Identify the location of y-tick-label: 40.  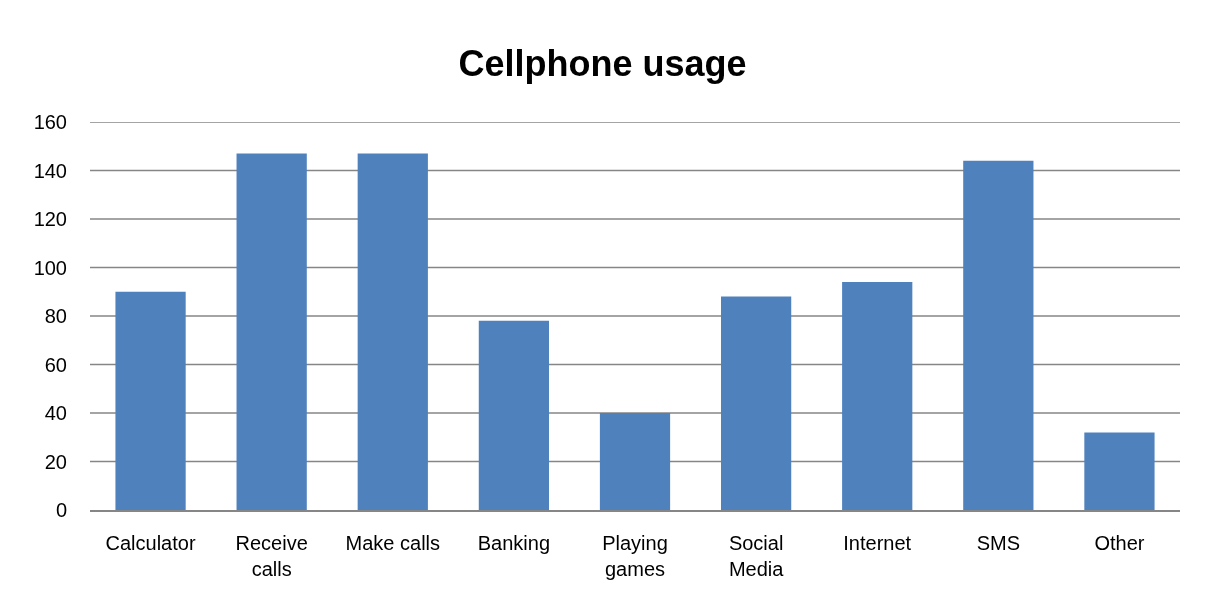
(55, 413).